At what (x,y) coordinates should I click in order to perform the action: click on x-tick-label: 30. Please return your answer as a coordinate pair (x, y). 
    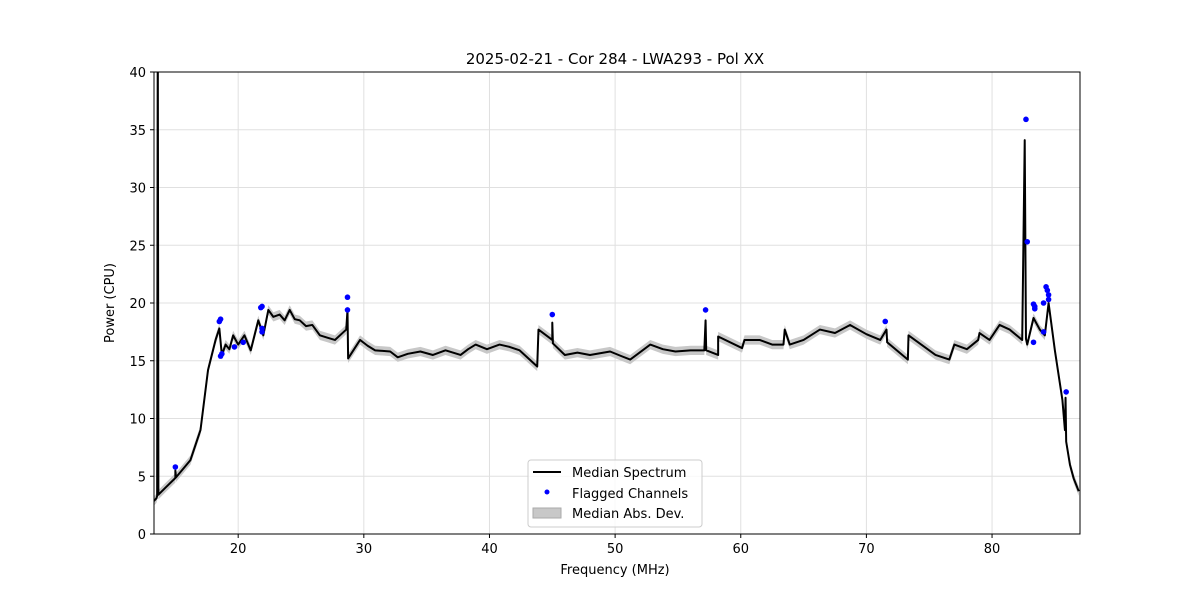
    Looking at the image, I should click on (364, 549).